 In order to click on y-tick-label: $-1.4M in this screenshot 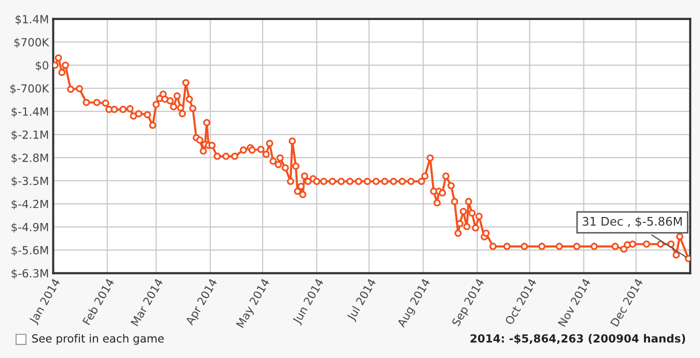, I will do `click(30, 112)`.